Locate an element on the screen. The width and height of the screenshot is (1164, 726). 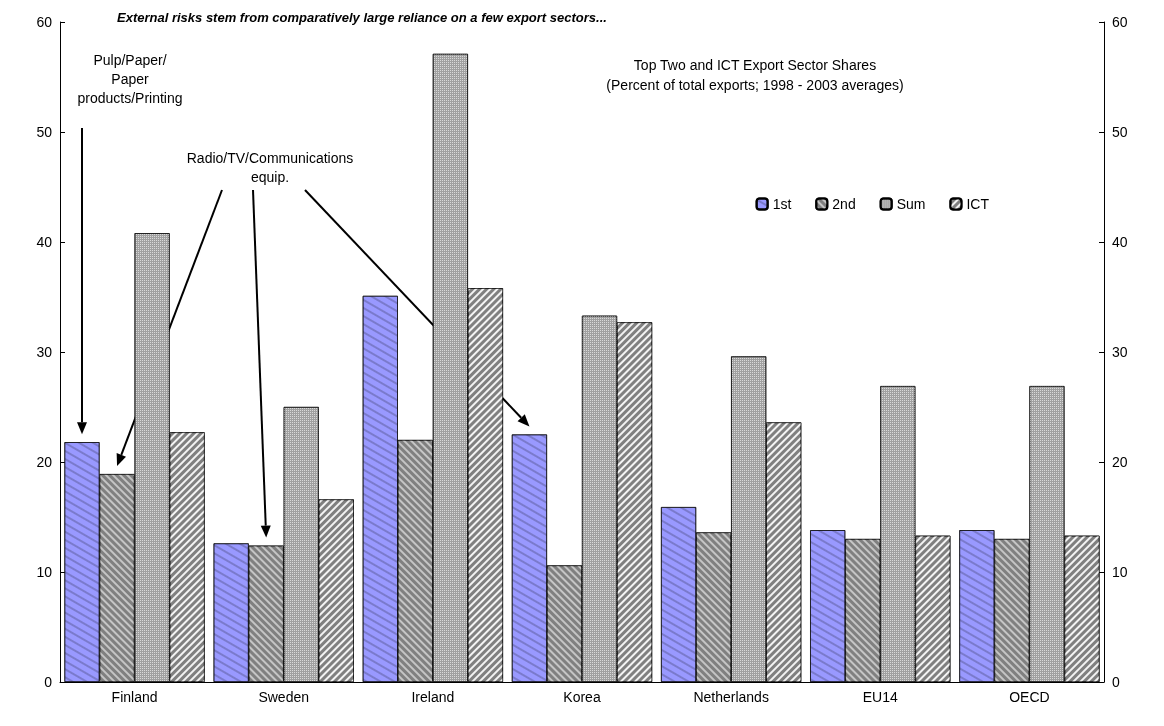
y2-tick-label: 50 is located at coordinates (1120, 132).